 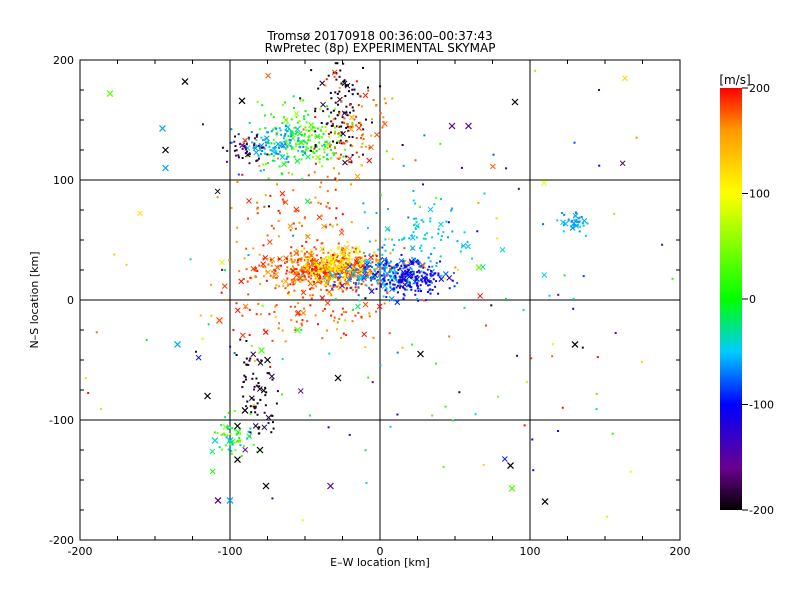 I want to click on colorbar-tick-label: -100, so click(x=761, y=405).